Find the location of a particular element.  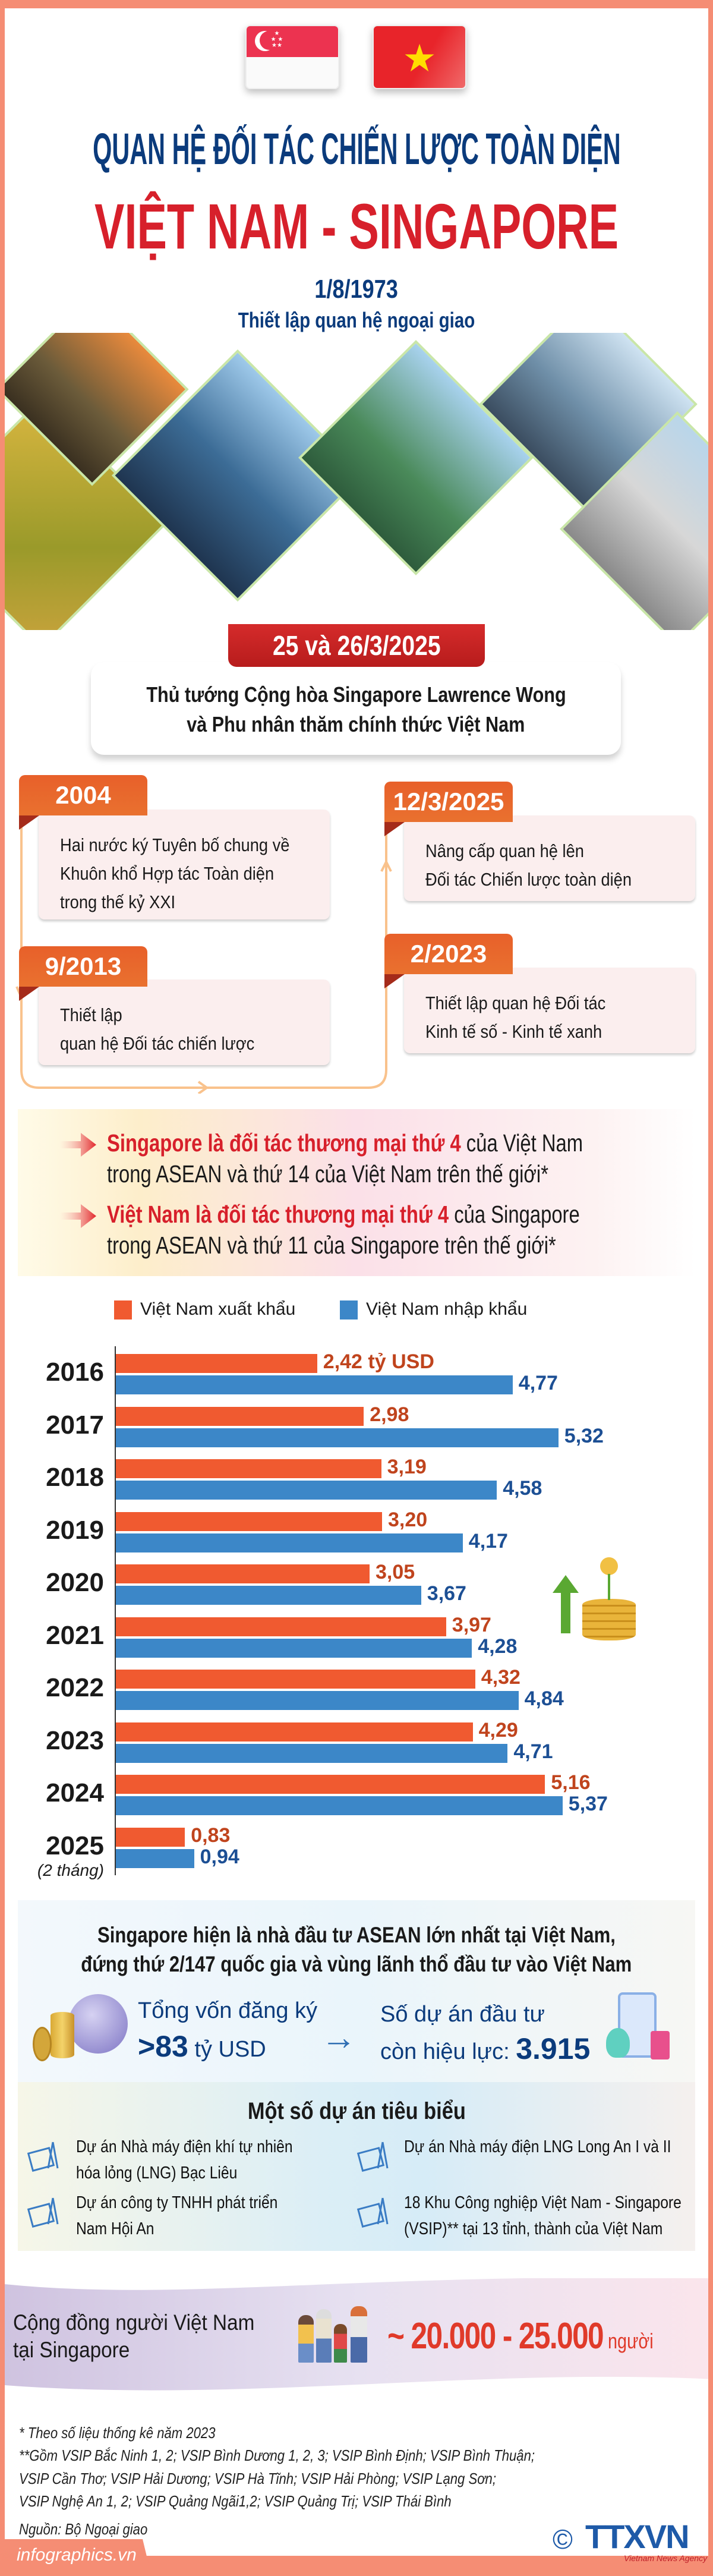

projects-label2: còn hiệu lực: is located at coordinates (448, 2051).